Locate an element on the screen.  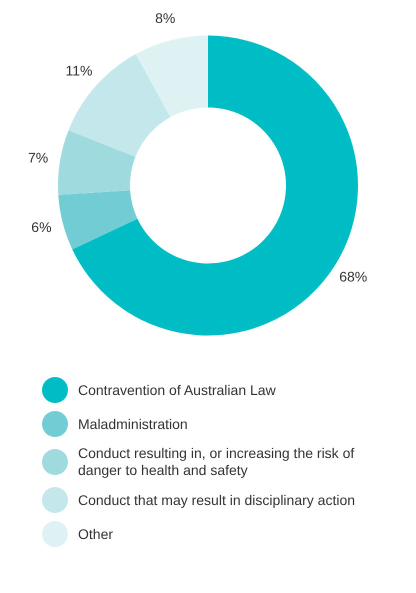
data-label: 68% is located at coordinates (353, 276).